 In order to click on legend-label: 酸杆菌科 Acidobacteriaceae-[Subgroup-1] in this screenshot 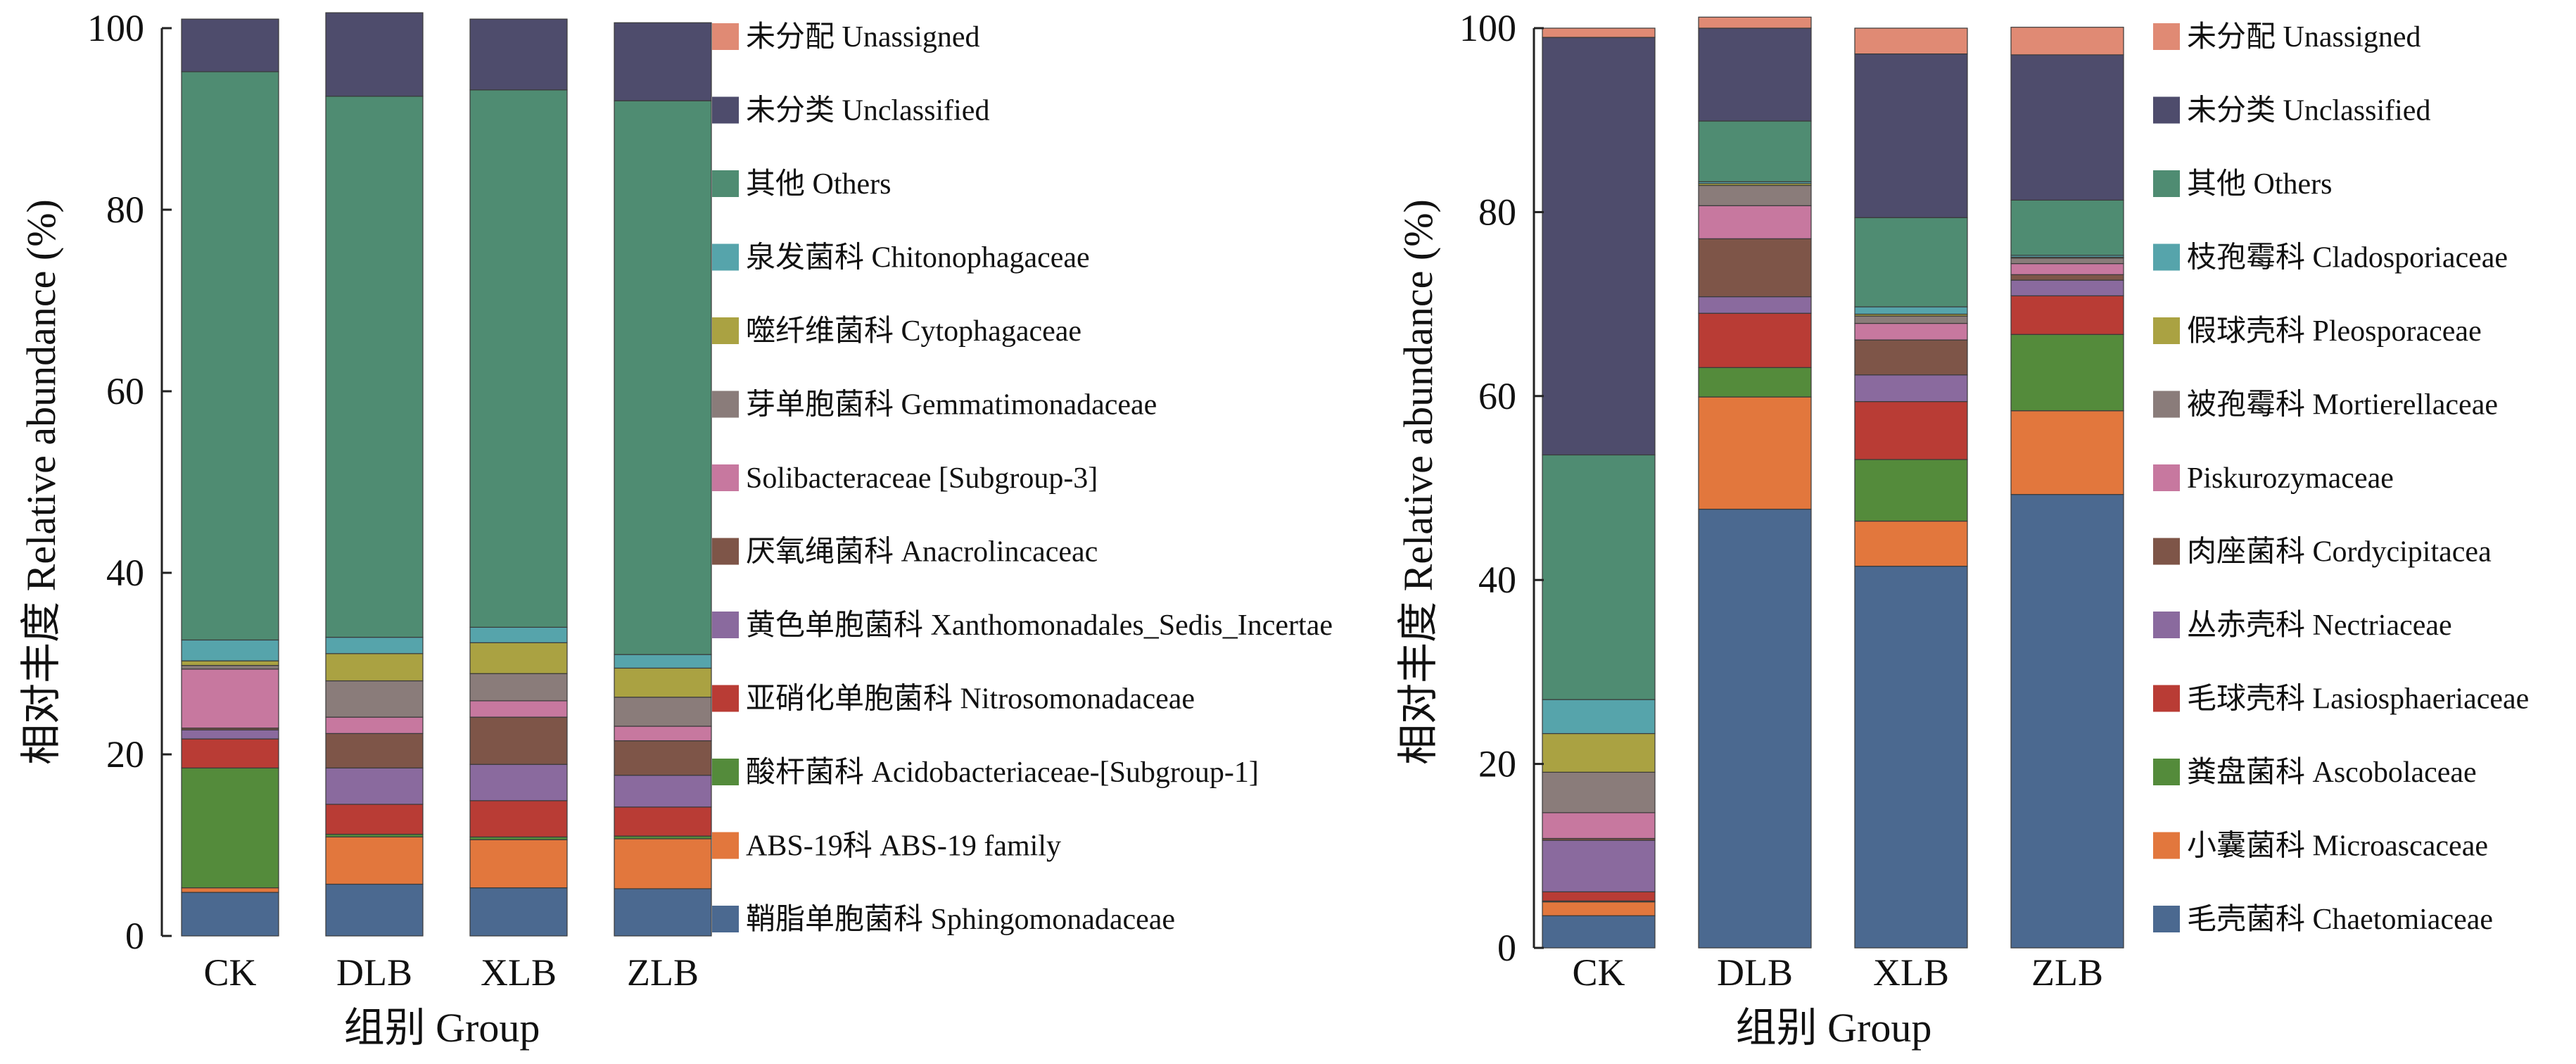, I will do `click(1002, 772)`.